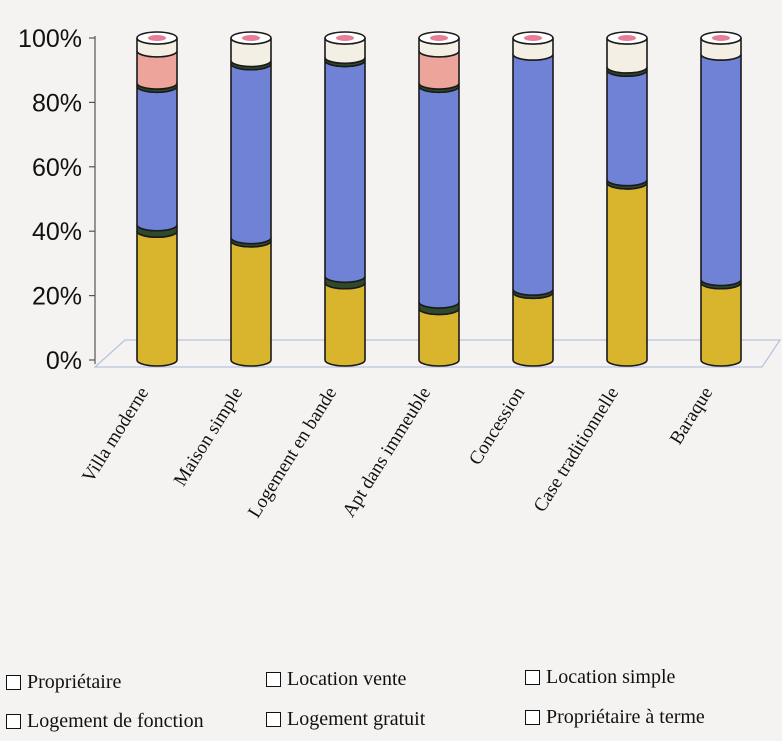 This screenshot has height=741, width=782. I want to click on y-tick-label: 20%, so click(57, 297).